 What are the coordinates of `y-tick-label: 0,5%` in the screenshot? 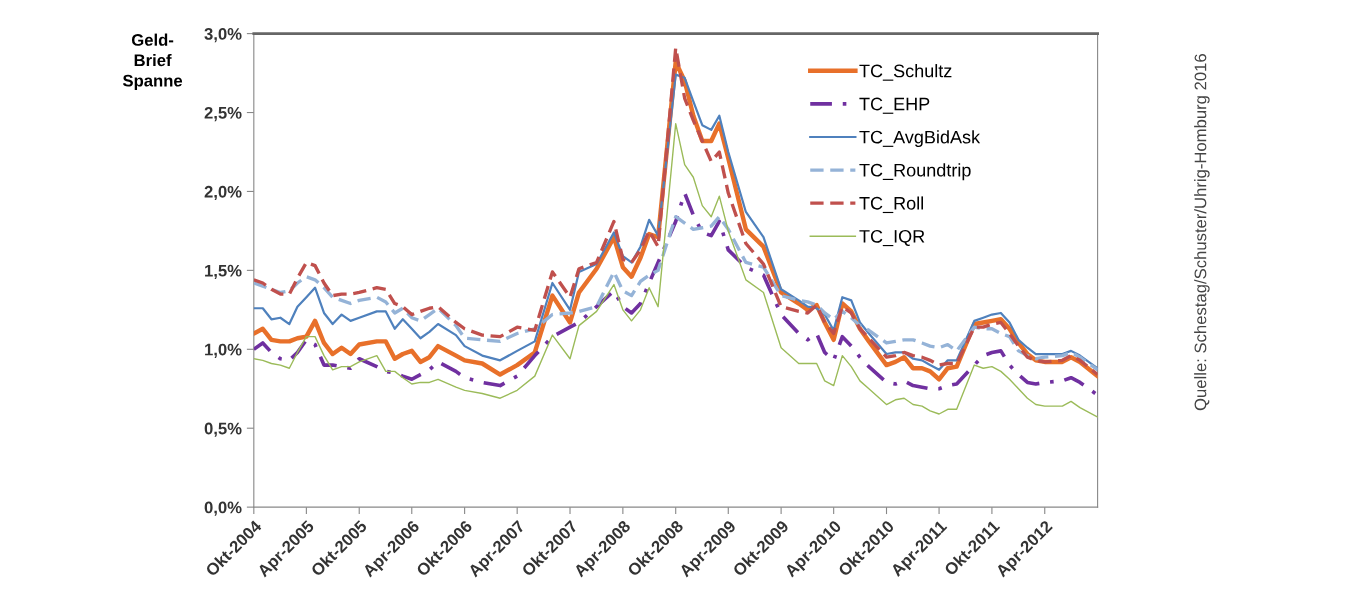 It's located at (223, 429).